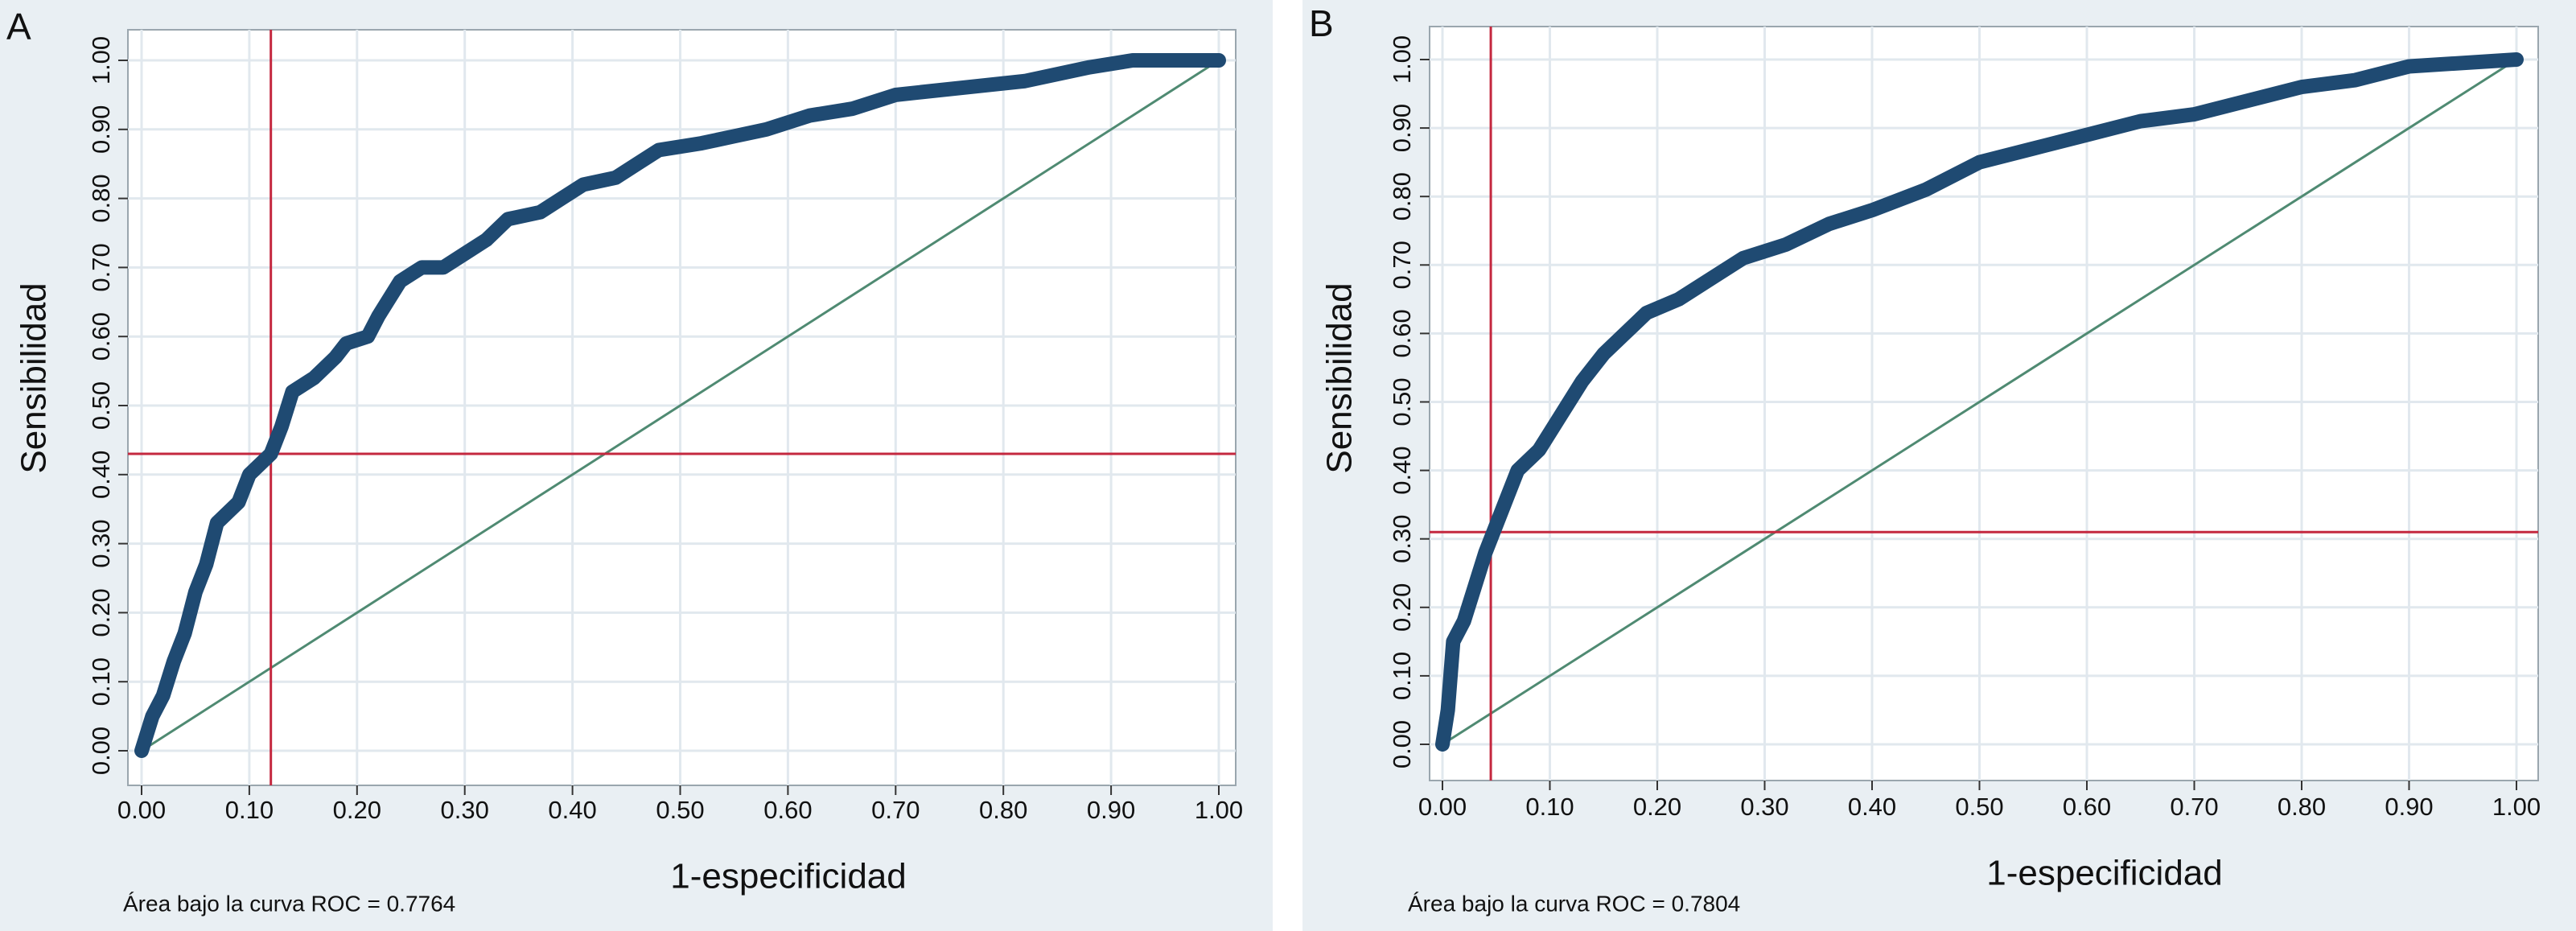 This screenshot has height=931, width=2576. What do you see at coordinates (289, 904) in the screenshot?
I see `auc-note: Área bajo la curva ROC = 0.7764` at bounding box center [289, 904].